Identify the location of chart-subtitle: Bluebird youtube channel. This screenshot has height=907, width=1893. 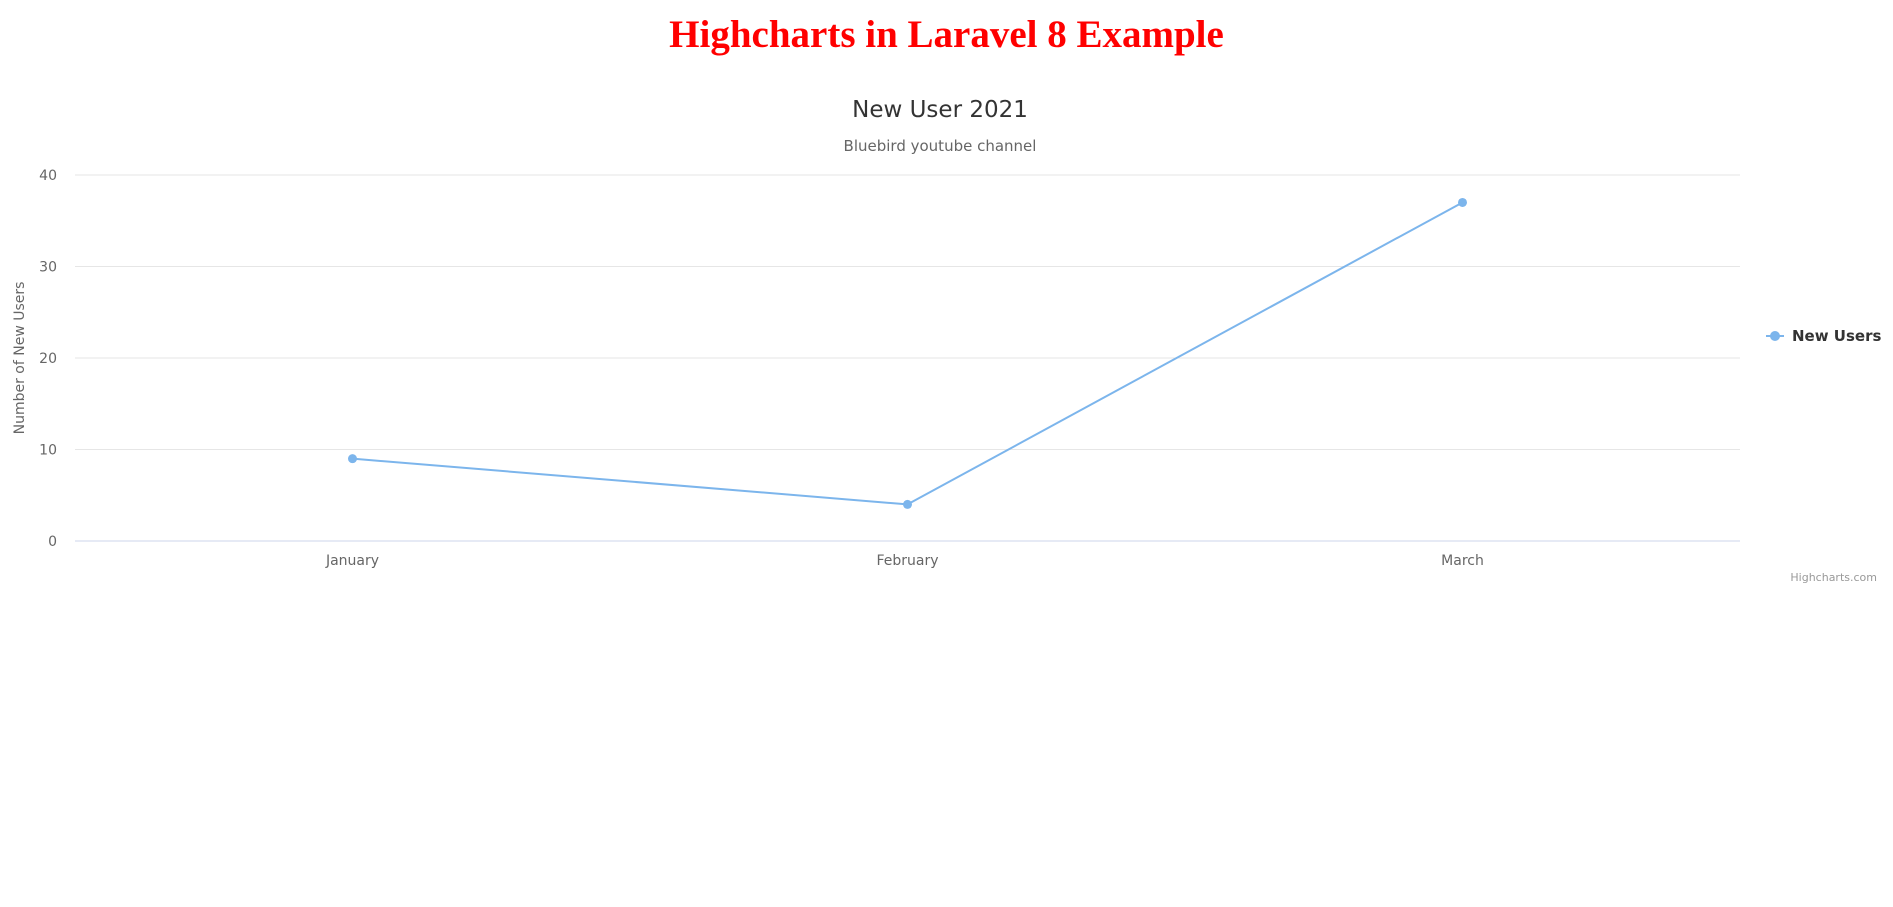
(940, 146).